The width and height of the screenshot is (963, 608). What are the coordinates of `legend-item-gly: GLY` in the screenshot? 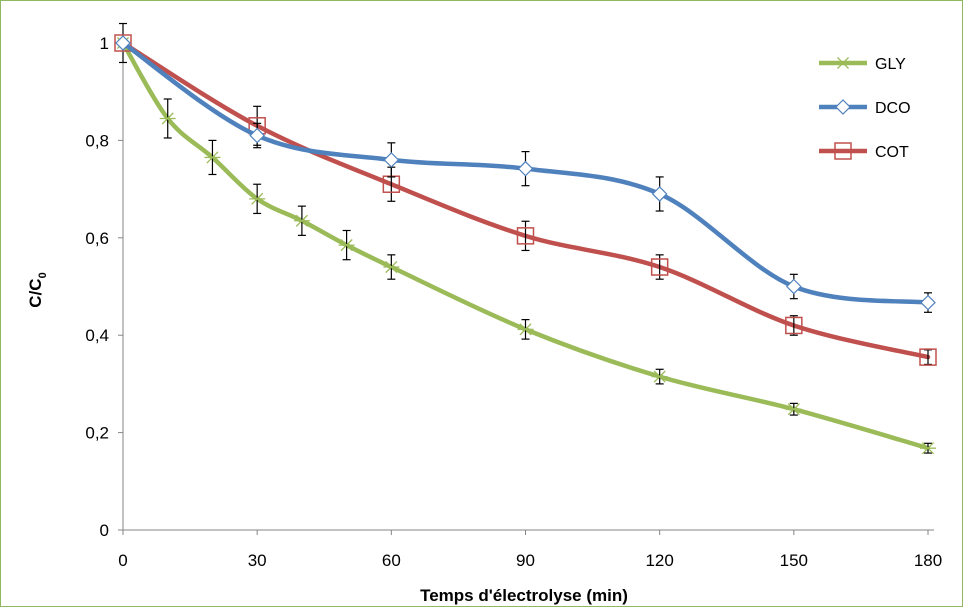 It's located at (862, 64).